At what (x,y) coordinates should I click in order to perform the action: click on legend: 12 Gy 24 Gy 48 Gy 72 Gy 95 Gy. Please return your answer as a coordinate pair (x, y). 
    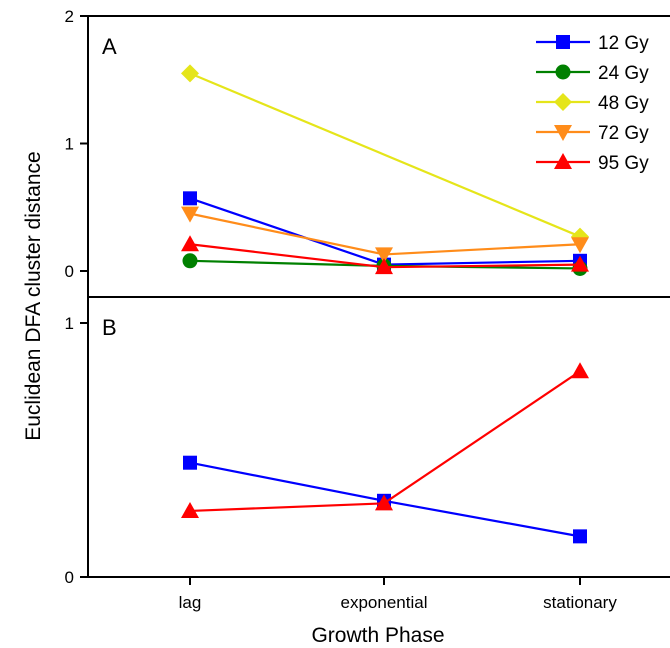
    Looking at the image, I should click on (592, 103).